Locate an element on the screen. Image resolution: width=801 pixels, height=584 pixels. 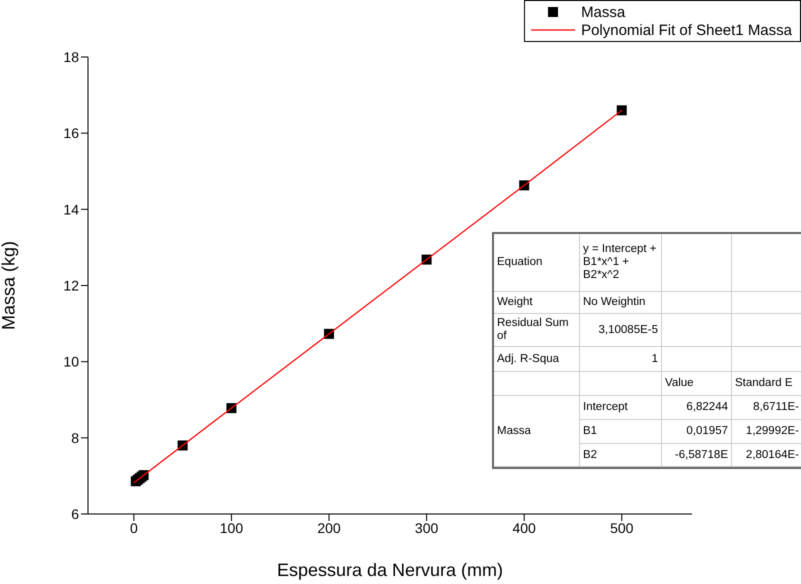
annotation: 1 is located at coordinates (655, 359).